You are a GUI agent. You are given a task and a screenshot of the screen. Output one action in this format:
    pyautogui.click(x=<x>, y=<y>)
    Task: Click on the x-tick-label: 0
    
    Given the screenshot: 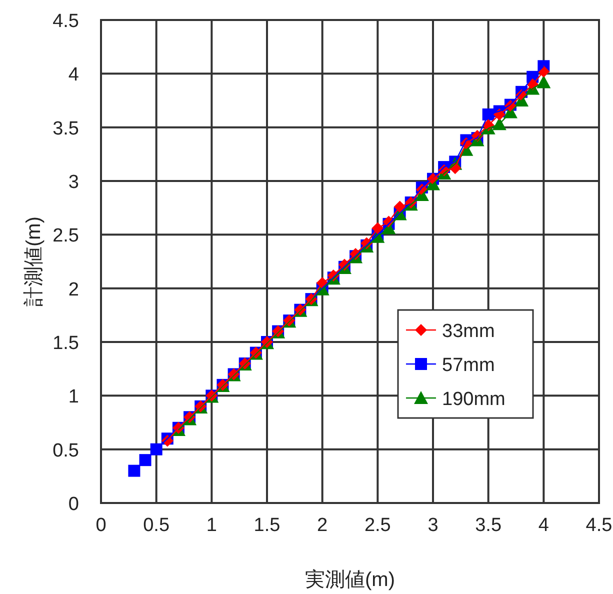 What is the action you would take?
    pyautogui.click(x=101, y=525)
    